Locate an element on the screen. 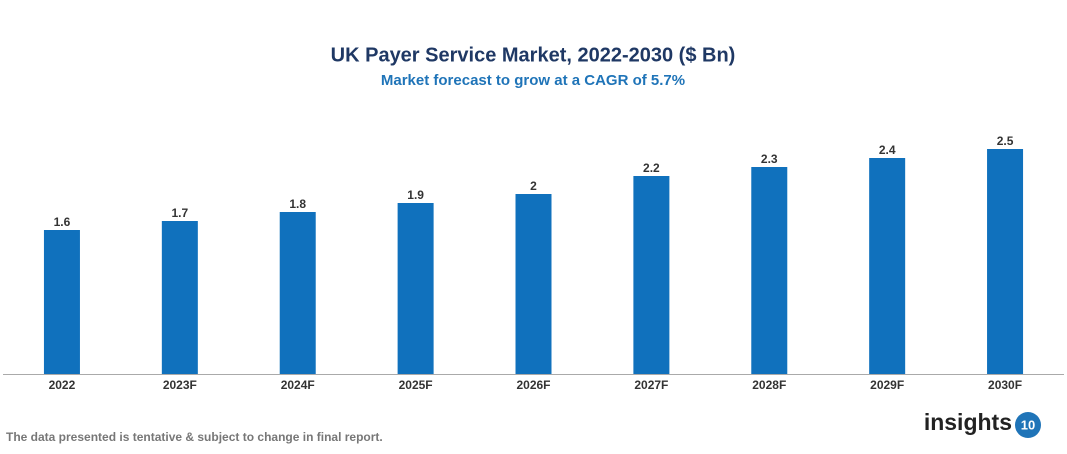  x-tick-label: 2028F is located at coordinates (769, 385).